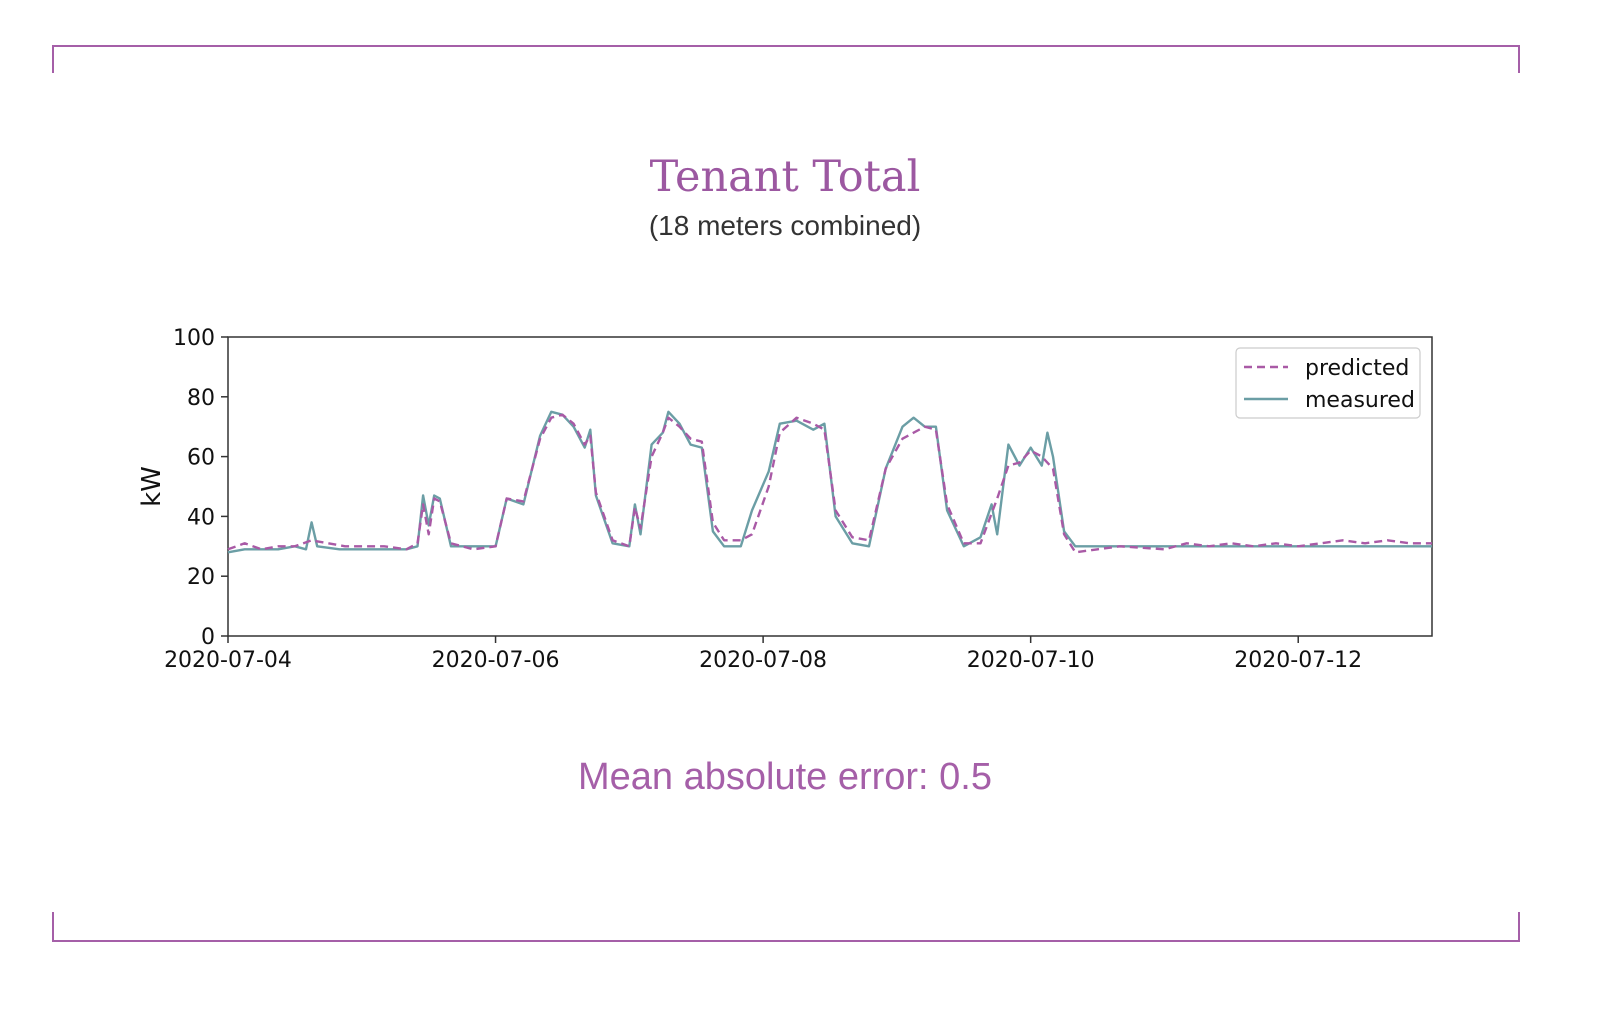  I want to click on legend-box, so click(1328, 383).